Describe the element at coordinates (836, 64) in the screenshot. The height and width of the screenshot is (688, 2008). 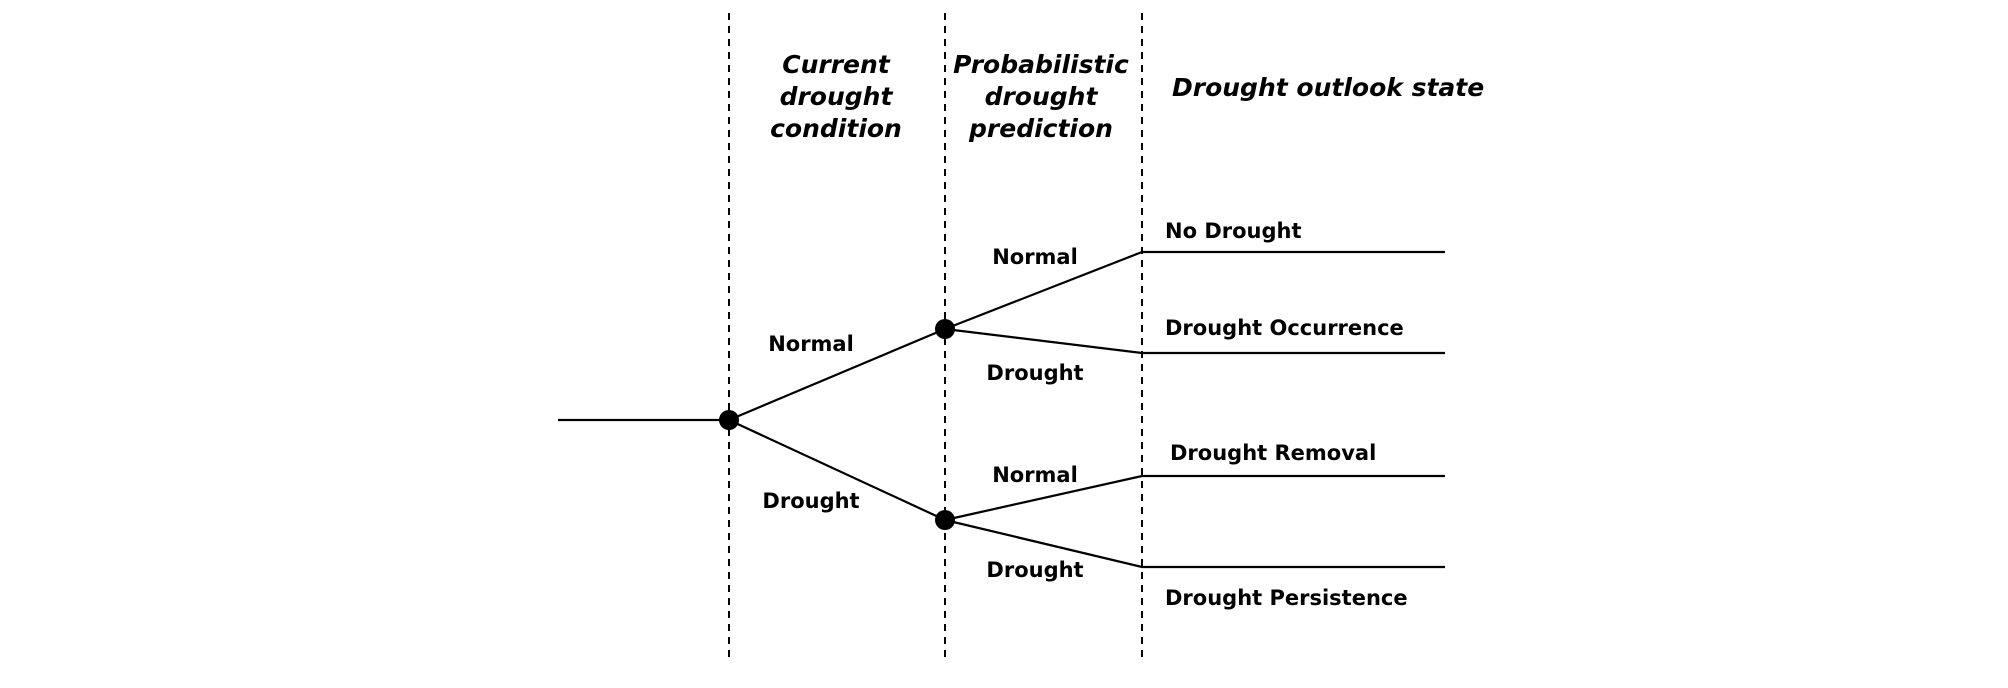
I see `header-line: Current` at that location.